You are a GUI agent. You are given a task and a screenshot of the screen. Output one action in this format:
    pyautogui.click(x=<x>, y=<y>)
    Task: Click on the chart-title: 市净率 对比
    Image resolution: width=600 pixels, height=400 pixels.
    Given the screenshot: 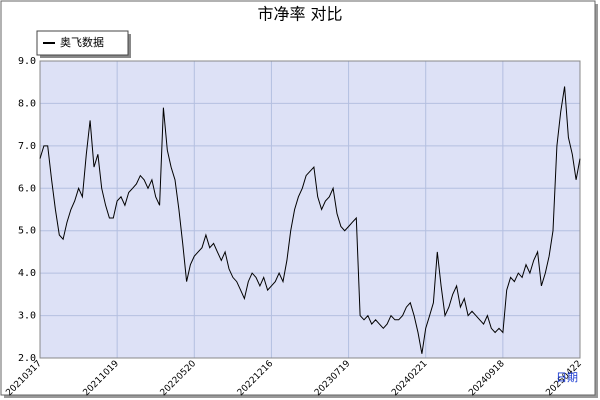 What is the action you would take?
    pyautogui.click(x=299, y=14)
    